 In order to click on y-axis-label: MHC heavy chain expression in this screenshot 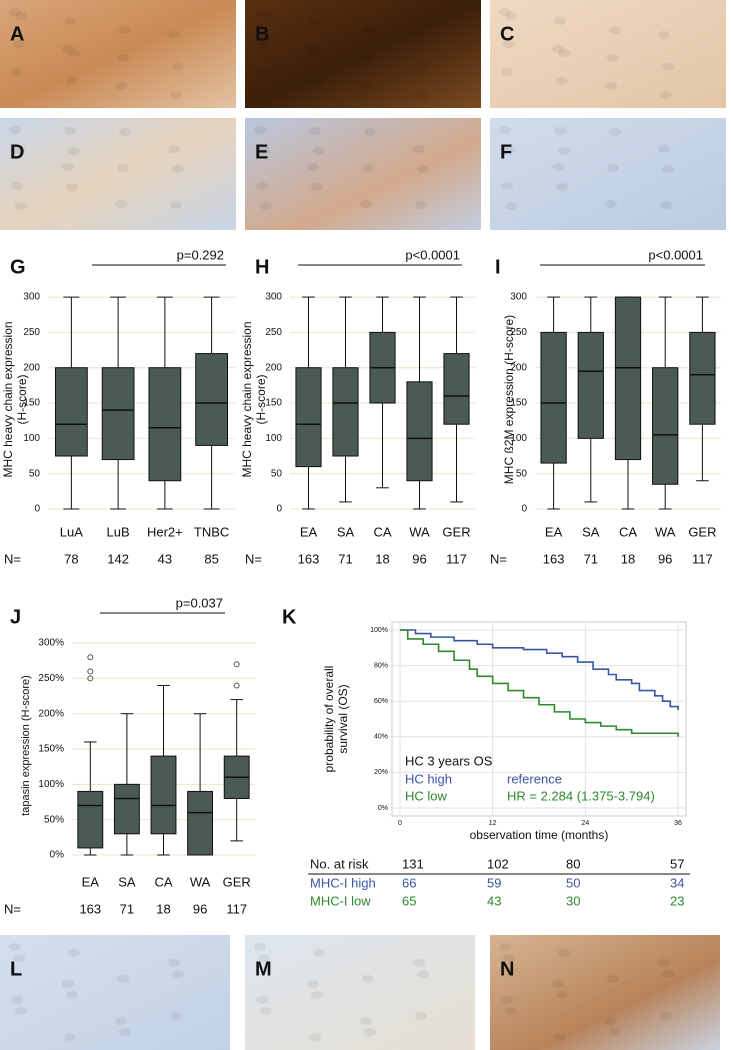, I will do `click(247, 399)`.